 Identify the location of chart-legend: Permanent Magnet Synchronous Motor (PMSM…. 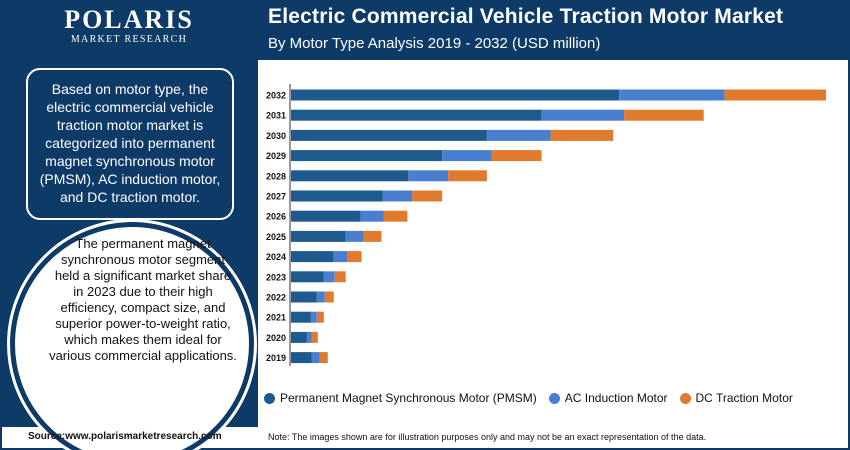
(534, 398).